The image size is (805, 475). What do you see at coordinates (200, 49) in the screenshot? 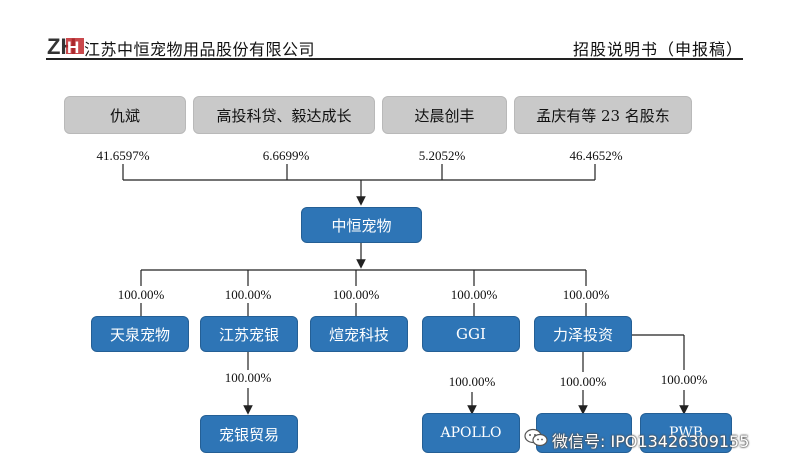
I see `company-name: 江苏中恒宠物用品股份有限公司` at bounding box center [200, 49].